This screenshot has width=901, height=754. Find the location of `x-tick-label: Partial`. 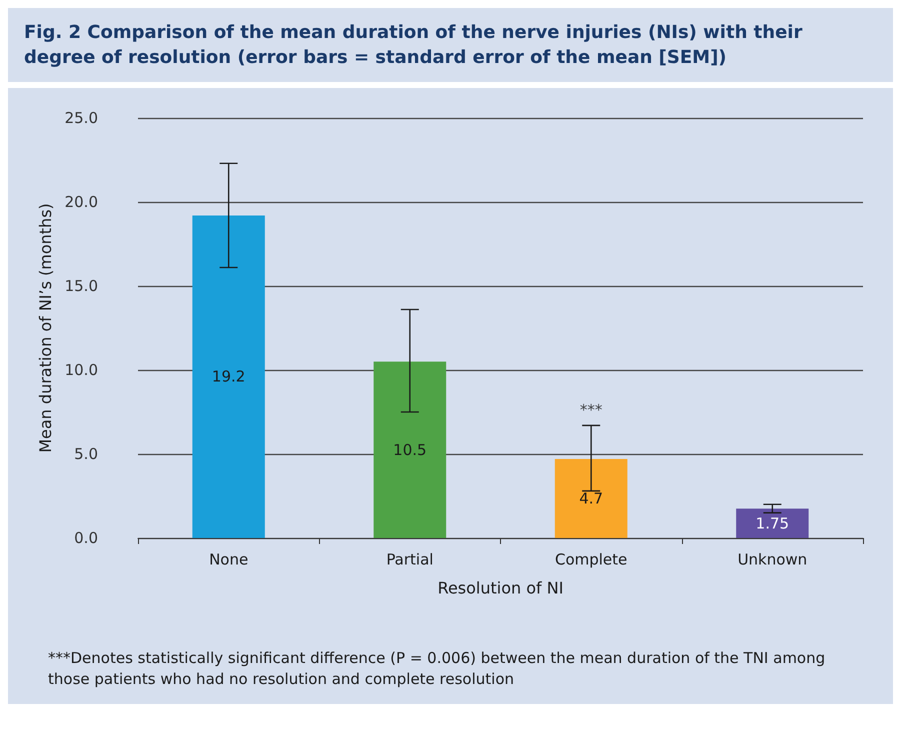

x-tick-label: Partial is located at coordinates (410, 559).